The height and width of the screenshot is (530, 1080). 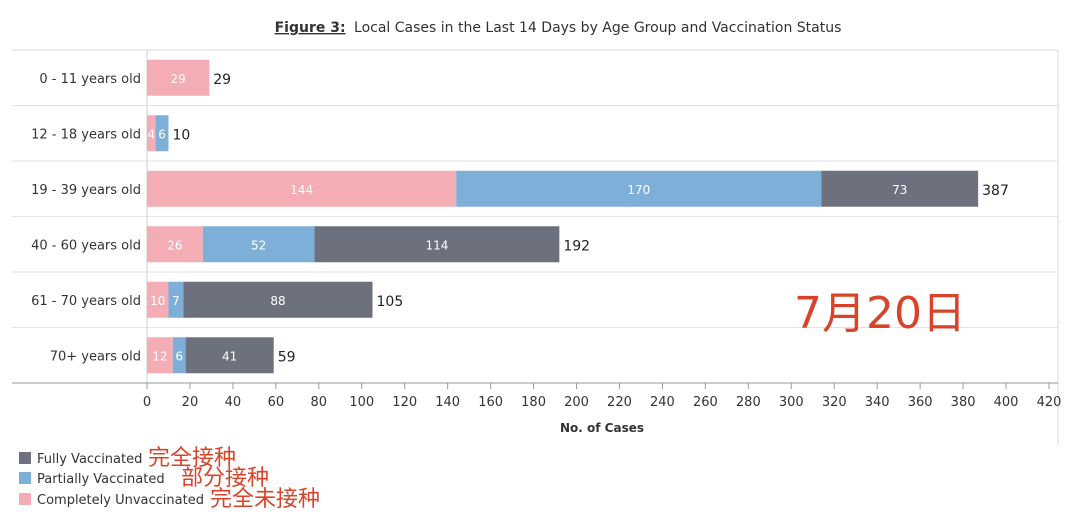 What do you see at coordinates (86, 245) in the screenshot?
I see `category-label: 40 - 60 years old` at bounding box center [86, 245].